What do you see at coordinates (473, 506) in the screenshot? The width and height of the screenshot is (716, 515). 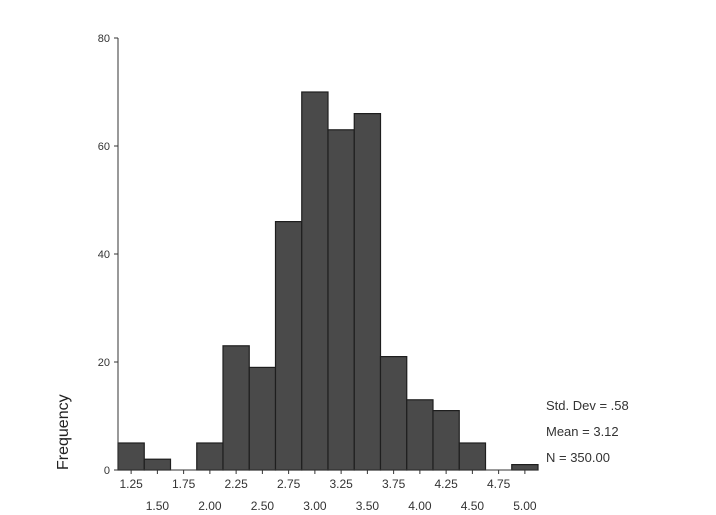 I see `x-tick-label: 4.50` at bounding box center [473, 506].